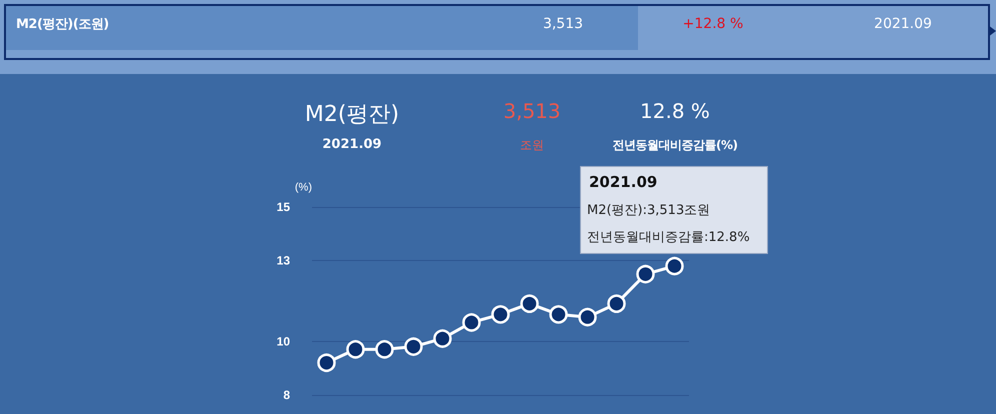 This screenshot has height=414, width=996. I want to click on y-tick-label: 15, so click(283, 207).